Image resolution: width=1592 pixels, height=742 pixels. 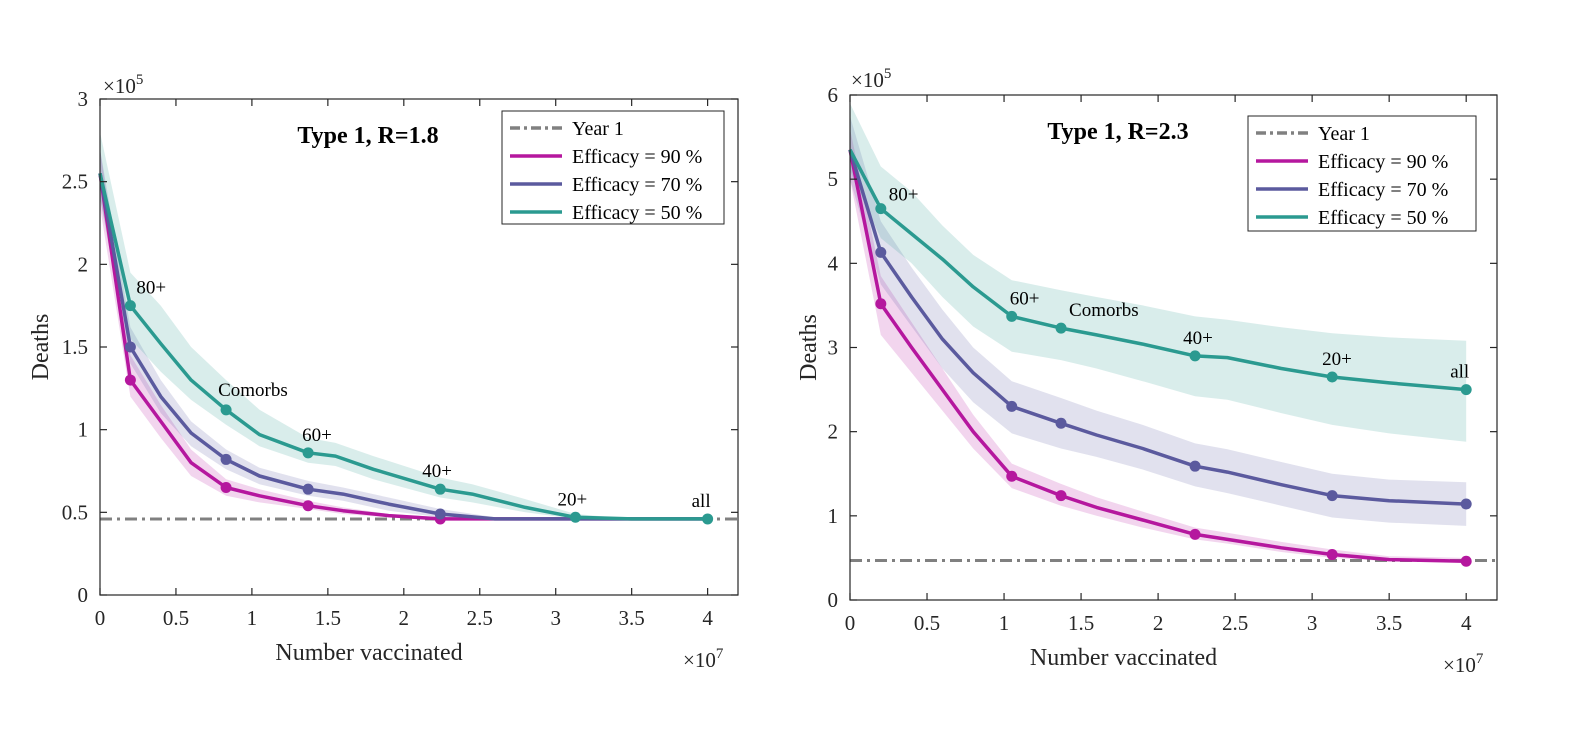 I want to click on chart-1-xtick-label: 3, so click(x=555, y=618).